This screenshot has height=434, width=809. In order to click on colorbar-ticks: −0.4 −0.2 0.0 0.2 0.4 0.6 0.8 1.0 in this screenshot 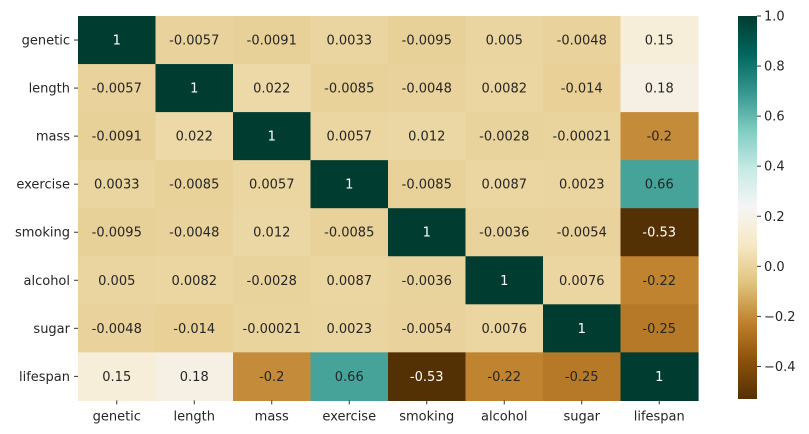, I will do `click(776, 192)`.